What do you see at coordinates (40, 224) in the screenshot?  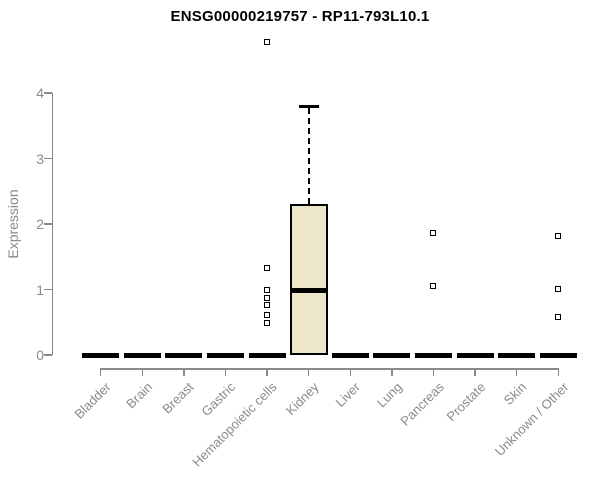 I see `y-tick-label: 2` at bounding box center [40, 224].